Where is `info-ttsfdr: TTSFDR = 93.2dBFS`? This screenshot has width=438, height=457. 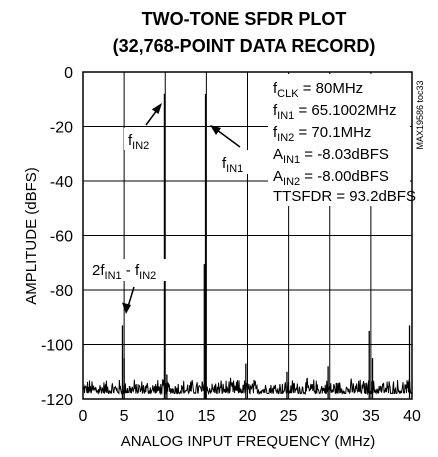 info-ttsfdr: TTSFDR = 93.2dBFS is located at coordinates (344, 196).